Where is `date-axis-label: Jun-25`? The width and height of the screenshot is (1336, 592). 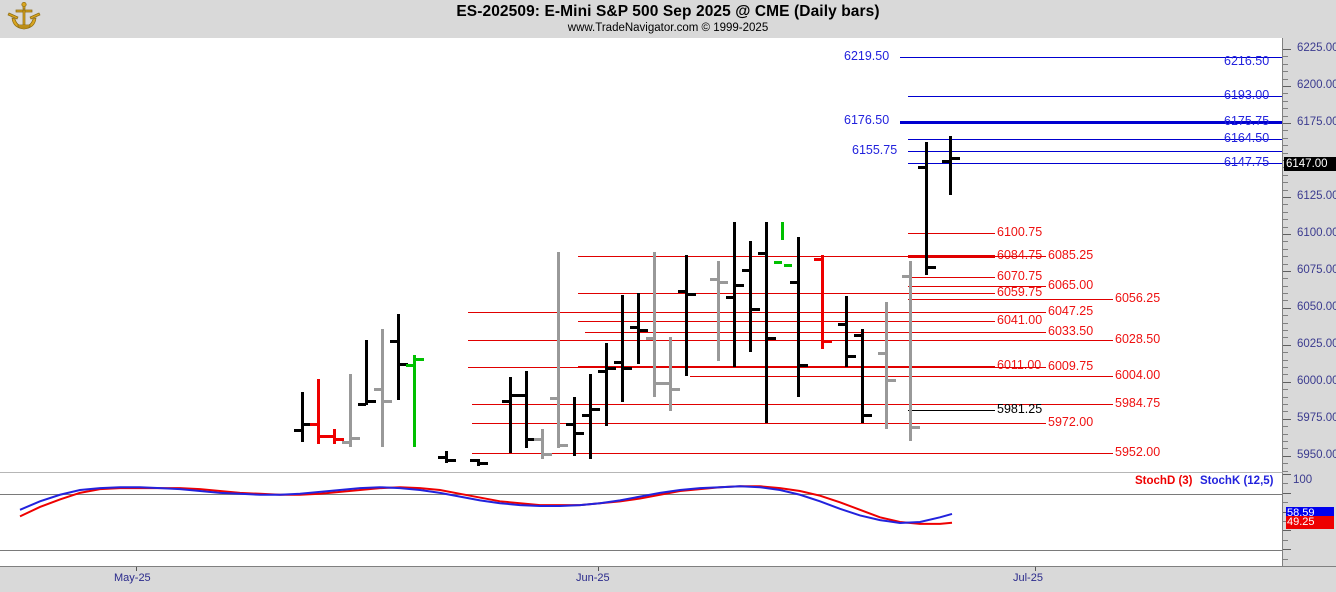 date-axis-label: Jun-25 is located at coordinates (593, 578).